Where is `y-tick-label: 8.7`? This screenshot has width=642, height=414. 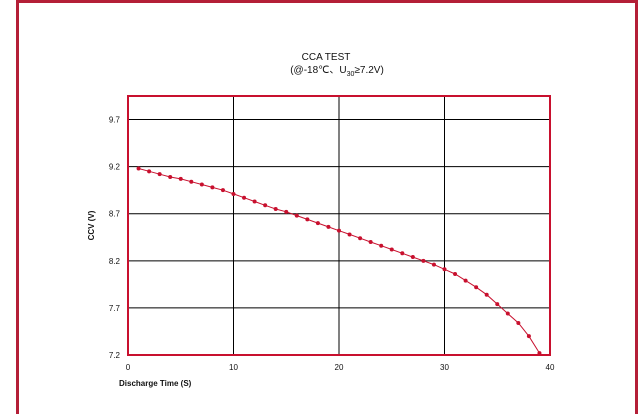 y-tick-label: 8.7 is located at coordinates (115, 214).